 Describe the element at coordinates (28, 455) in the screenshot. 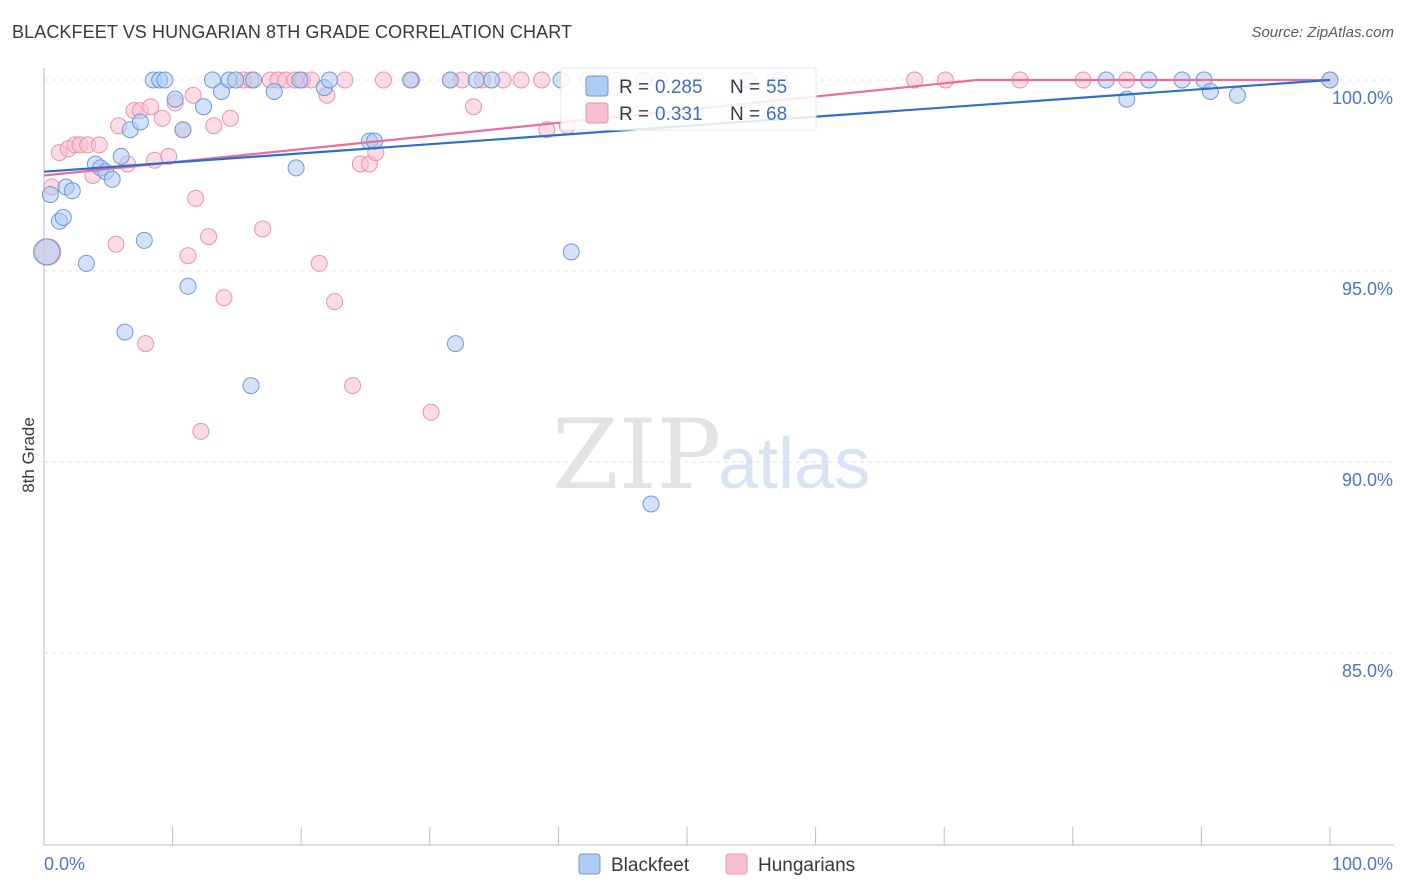

I see `y-axis-title: 8th Grade` at that location.